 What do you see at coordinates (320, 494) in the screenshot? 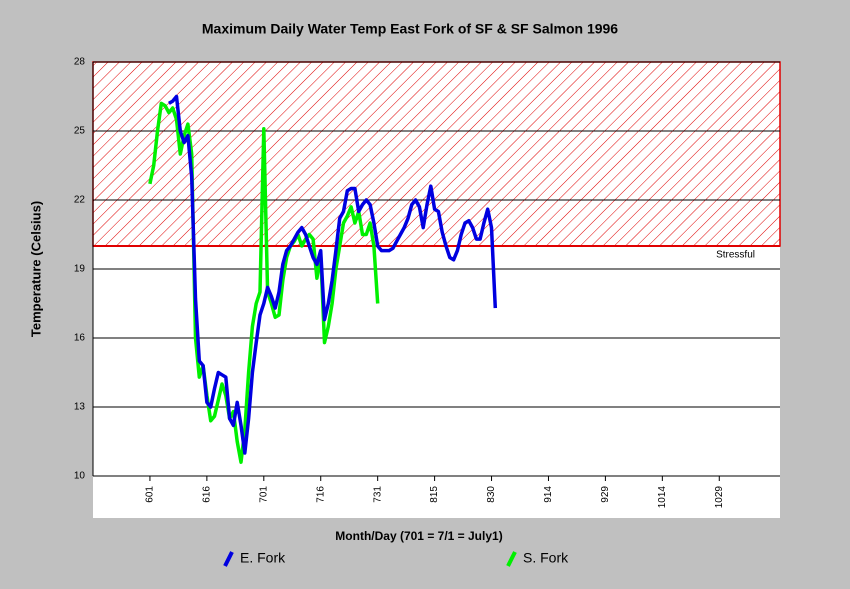
I see `x-tick-label: 716` at bounding box center [320, 494].